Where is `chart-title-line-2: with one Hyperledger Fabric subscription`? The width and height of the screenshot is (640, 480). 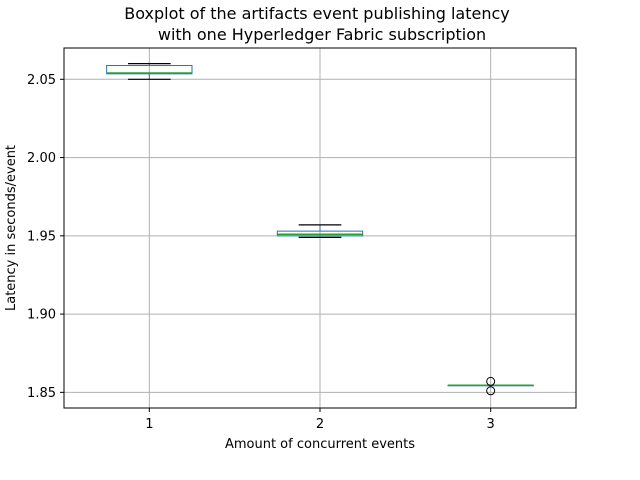 chart-title-line-2: with one Hyperledger Fabric subscription is located at coordinates (322, 34).